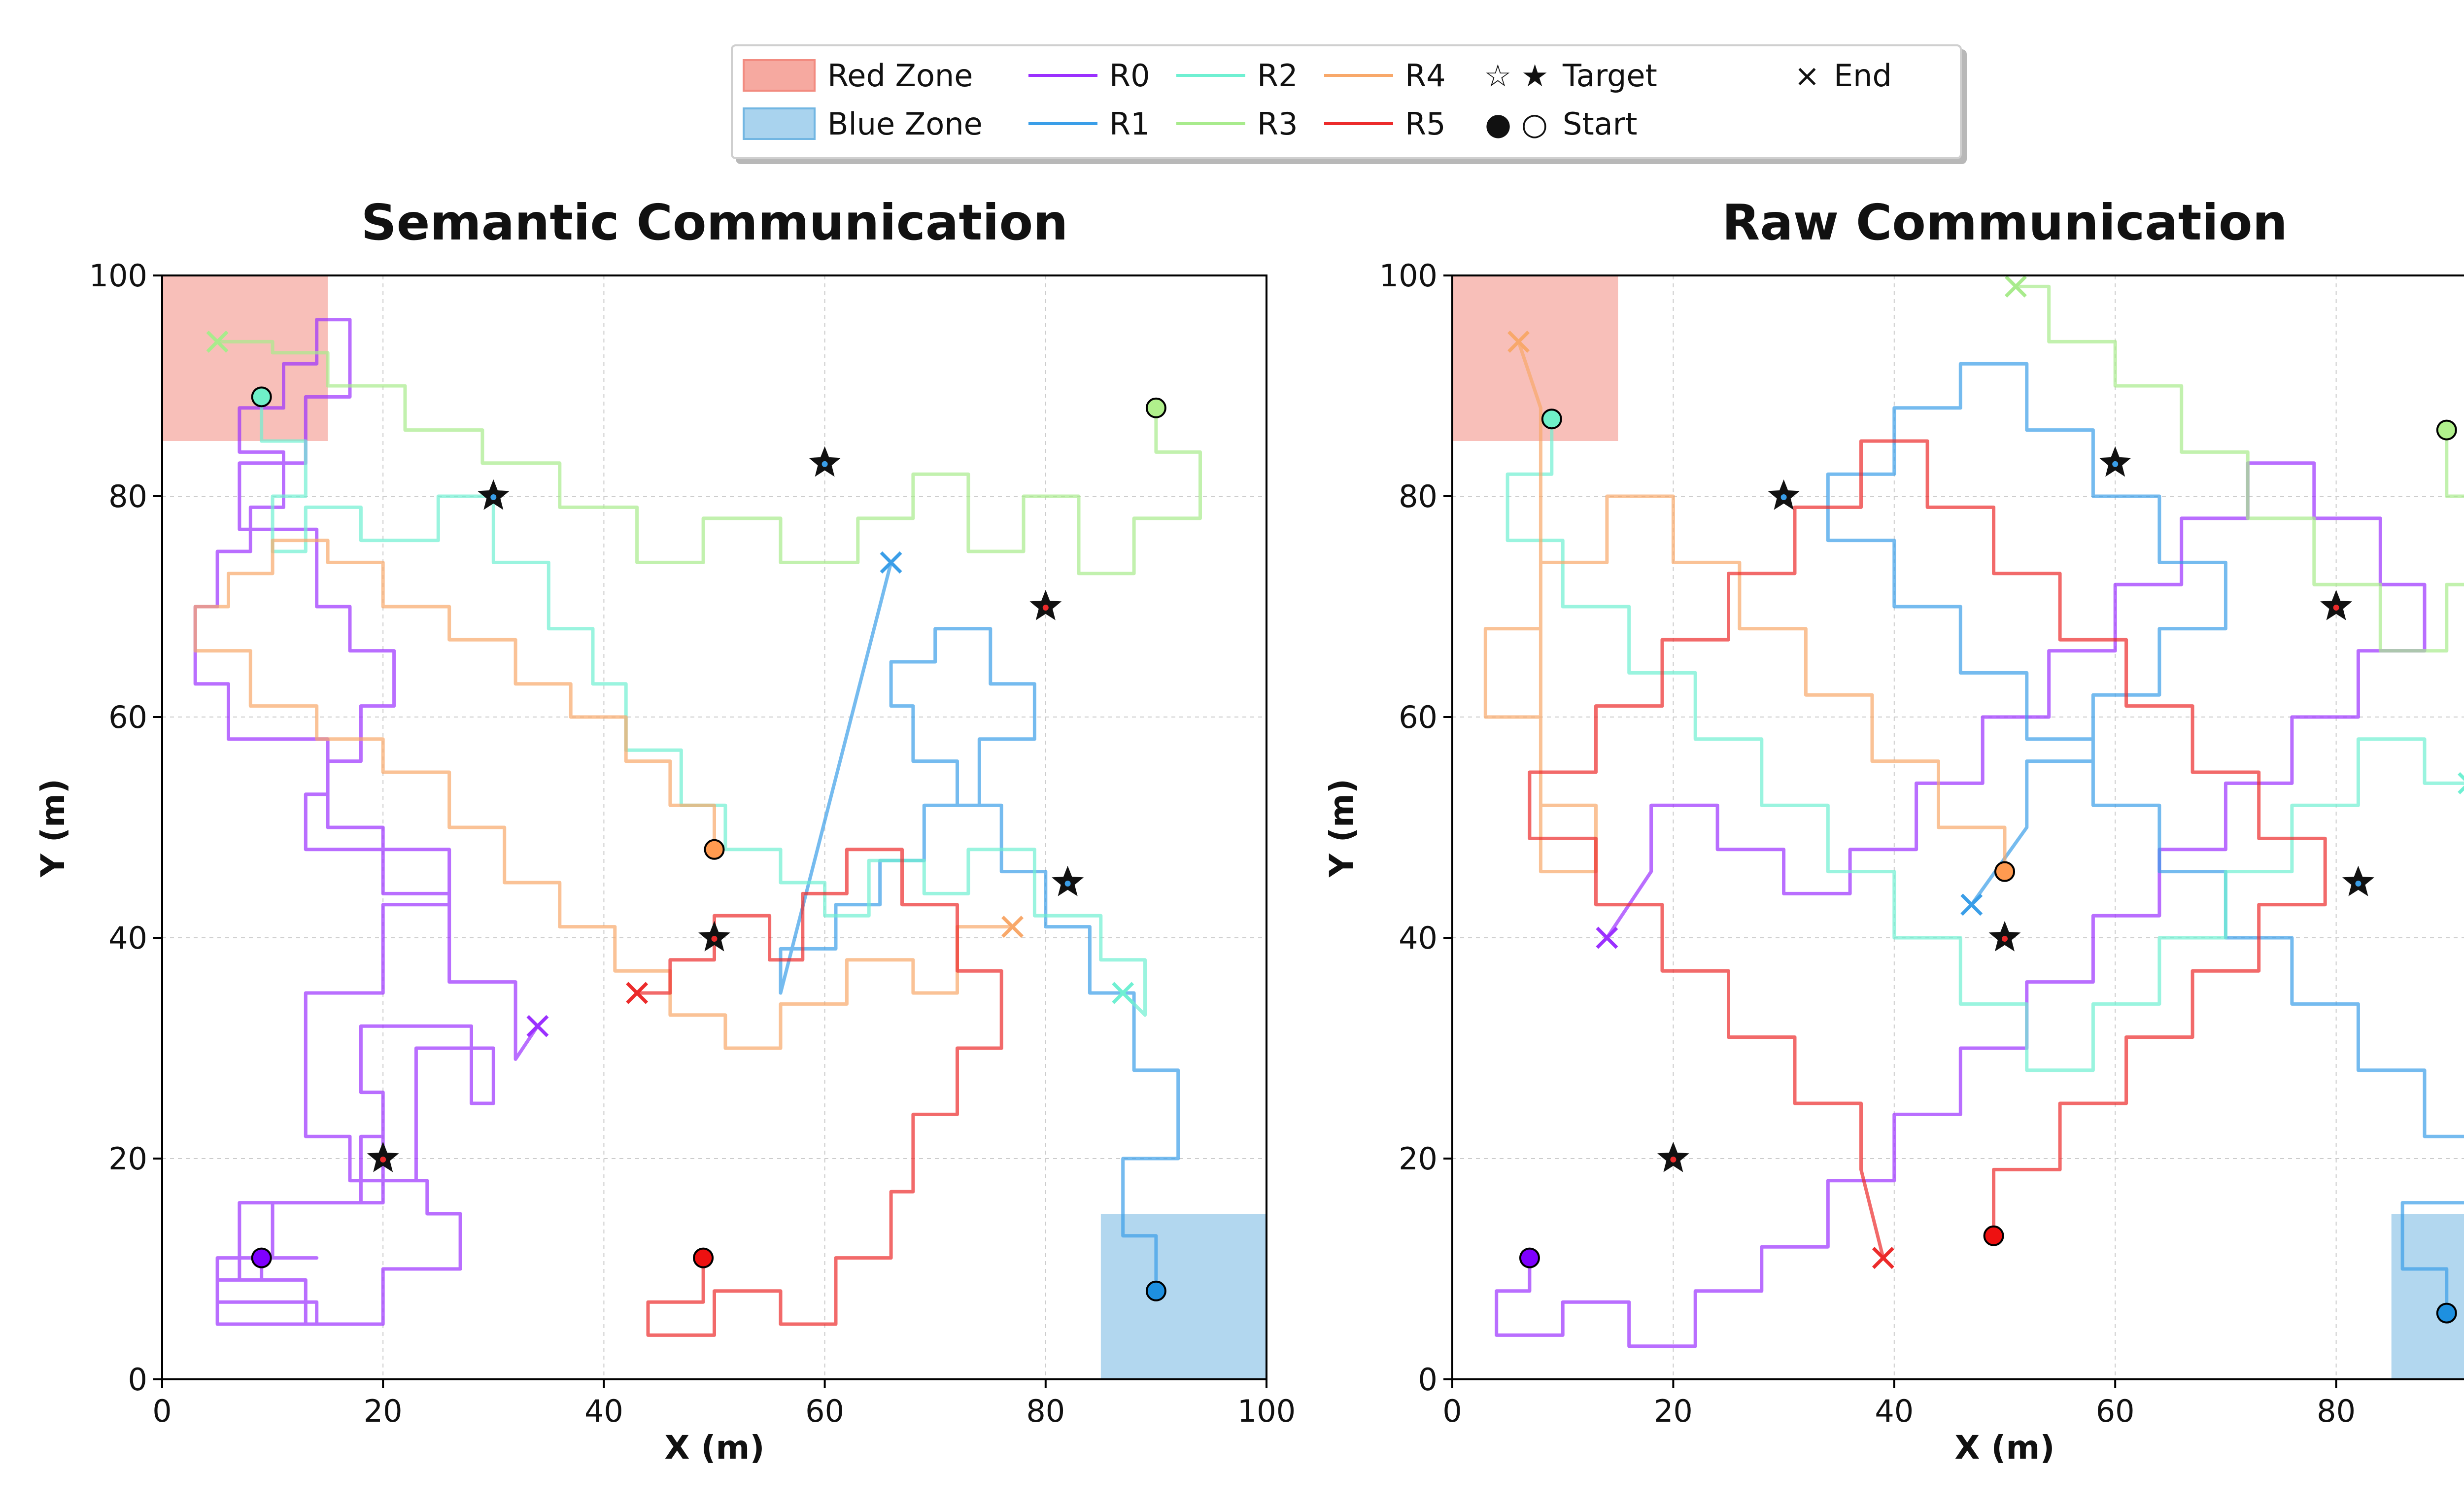 The image size is (2464, 1504). Describe the element at coordinates (1123, 993) in the screenshot. I see `semantic-end-marker-r2` at that location.